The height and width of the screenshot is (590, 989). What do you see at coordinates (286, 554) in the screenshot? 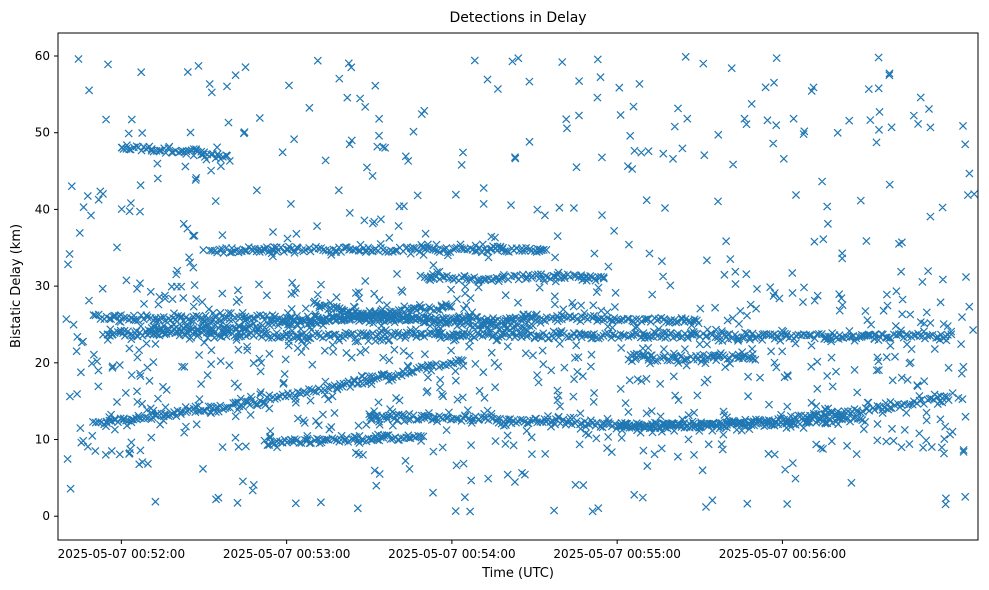
I see `x-tick-label: 2025-05-07 00:53:00` at bounding box center [286, 554].